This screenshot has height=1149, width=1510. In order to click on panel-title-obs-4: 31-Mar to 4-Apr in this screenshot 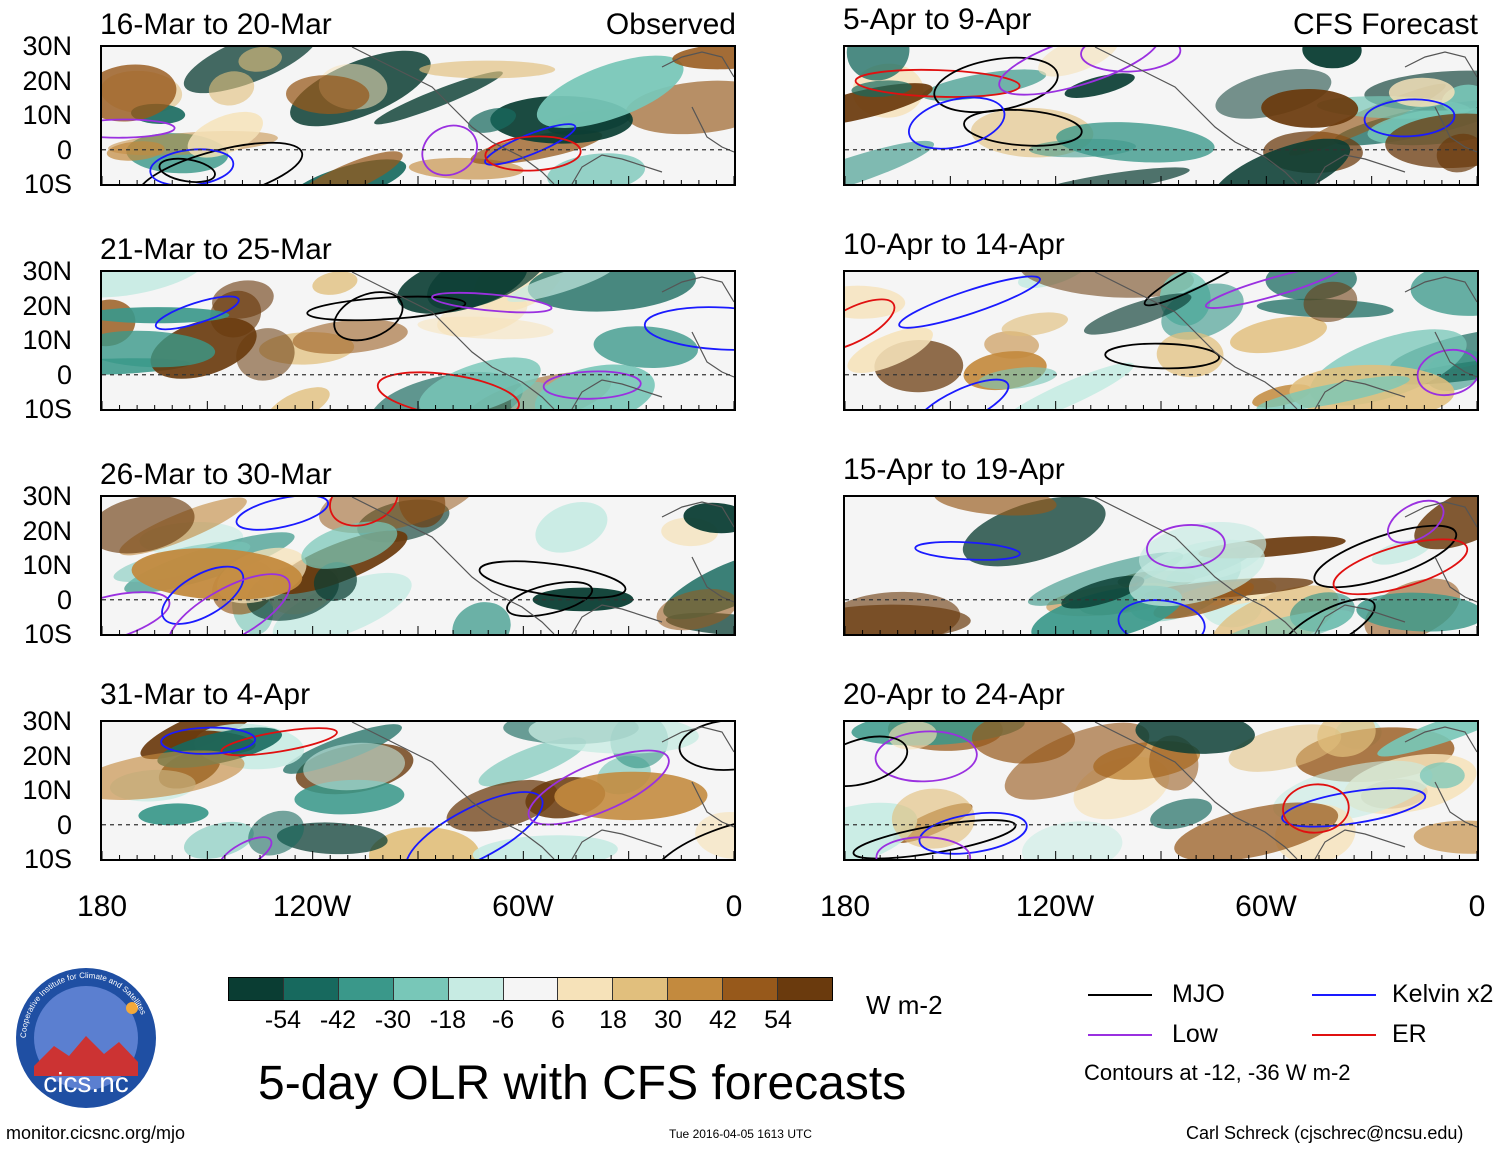, I will do `click(205, 694)`.